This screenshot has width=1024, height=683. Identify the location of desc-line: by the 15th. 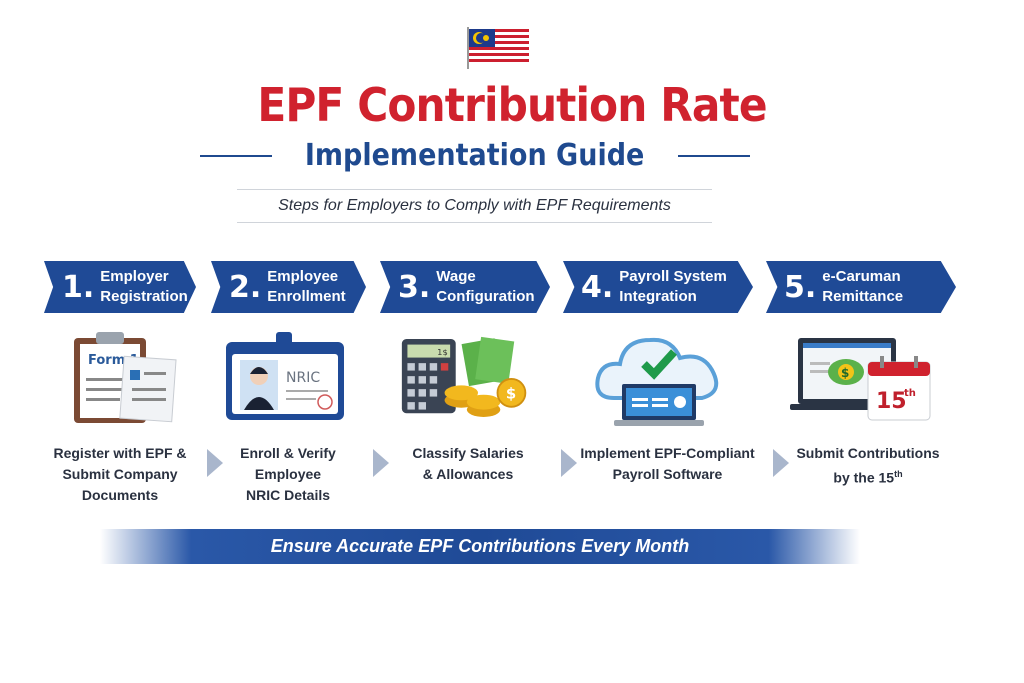
(868, 476).